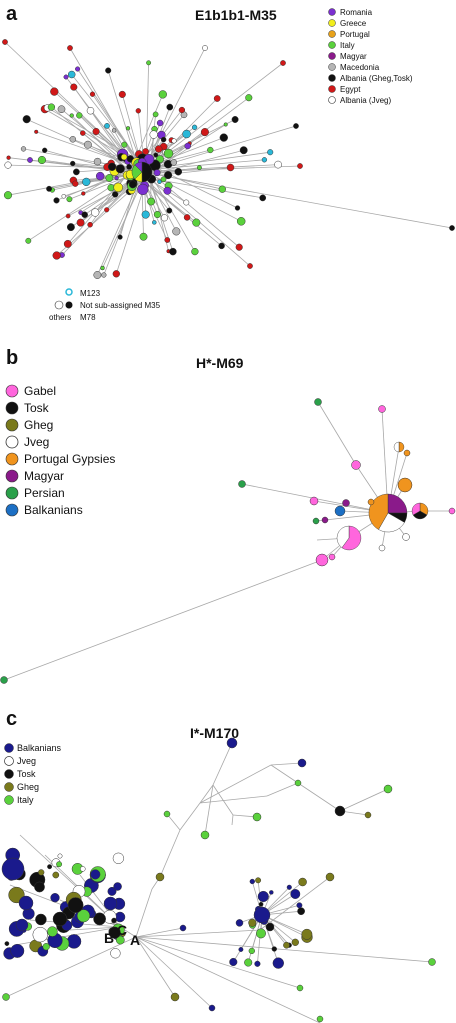 This screenshot has width=456, height=1023. What do you see at coordinates (122, 930) in the screenshot?
I see `node-label-c: C` at bounding box center [122, 930].